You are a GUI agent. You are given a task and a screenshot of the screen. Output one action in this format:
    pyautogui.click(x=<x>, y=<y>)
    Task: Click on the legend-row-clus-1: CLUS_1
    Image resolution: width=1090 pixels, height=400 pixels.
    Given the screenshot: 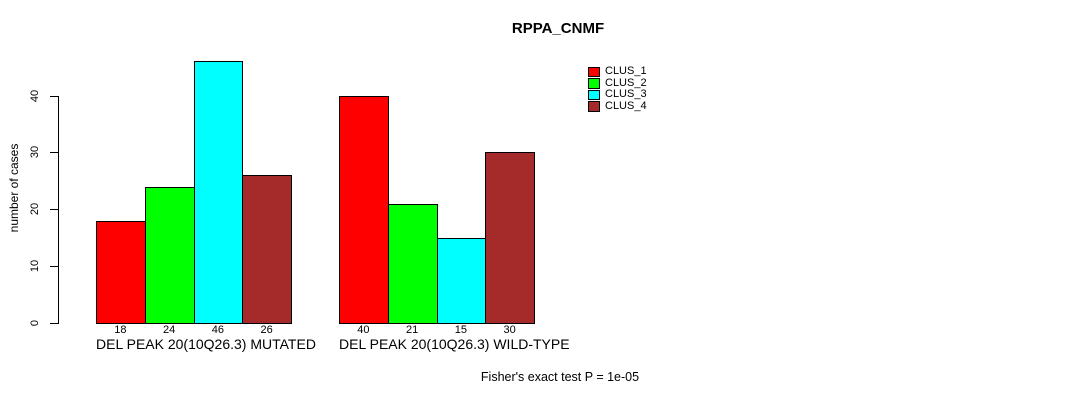 What is the action you would take?
    pyautogui.click(x=617, y=72)
    